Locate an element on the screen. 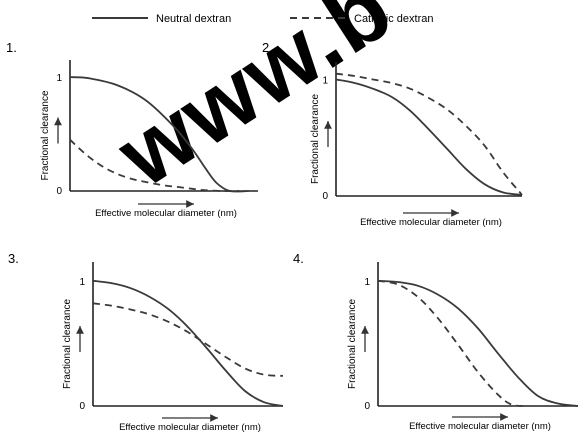  panel-number: 3. is located at coordinates (13, 258).